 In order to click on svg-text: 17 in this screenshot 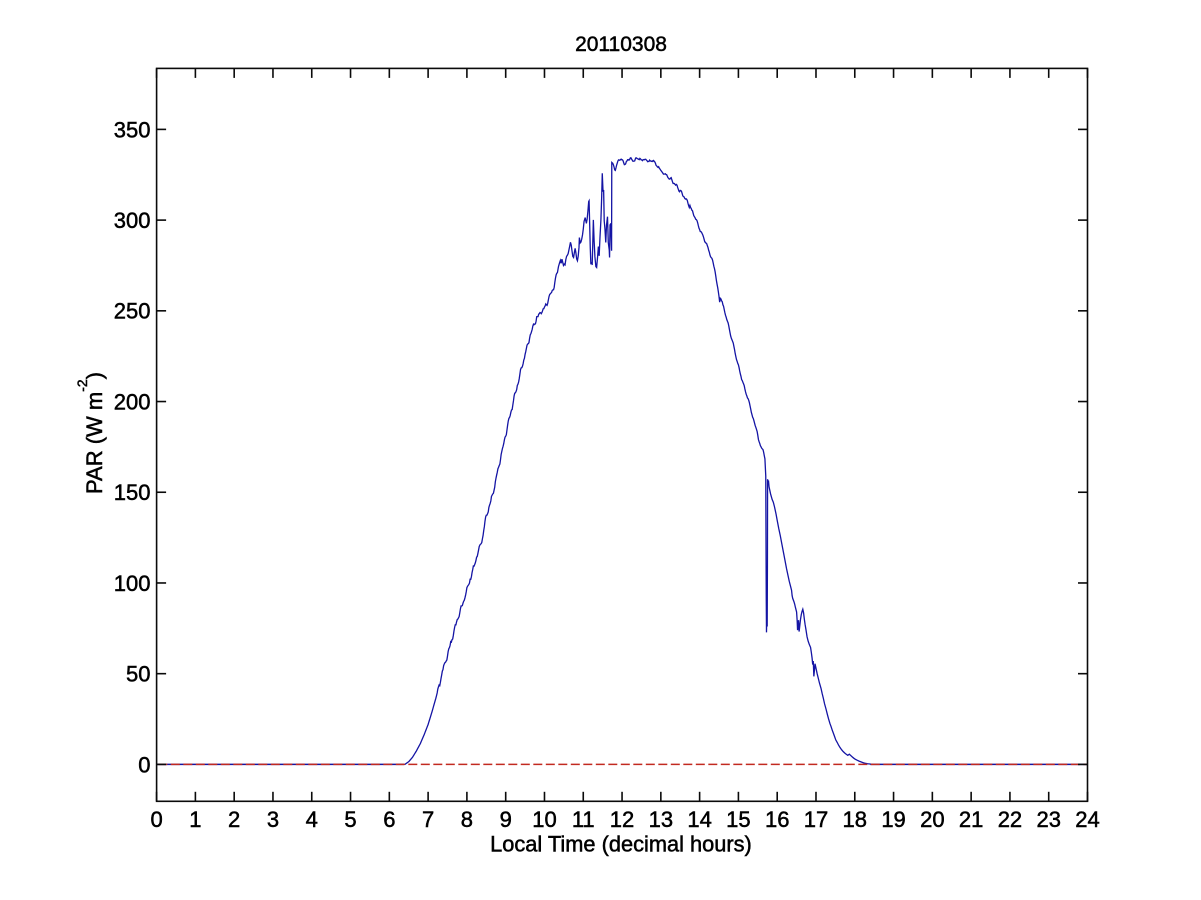, I will do `click(816, 819)`.